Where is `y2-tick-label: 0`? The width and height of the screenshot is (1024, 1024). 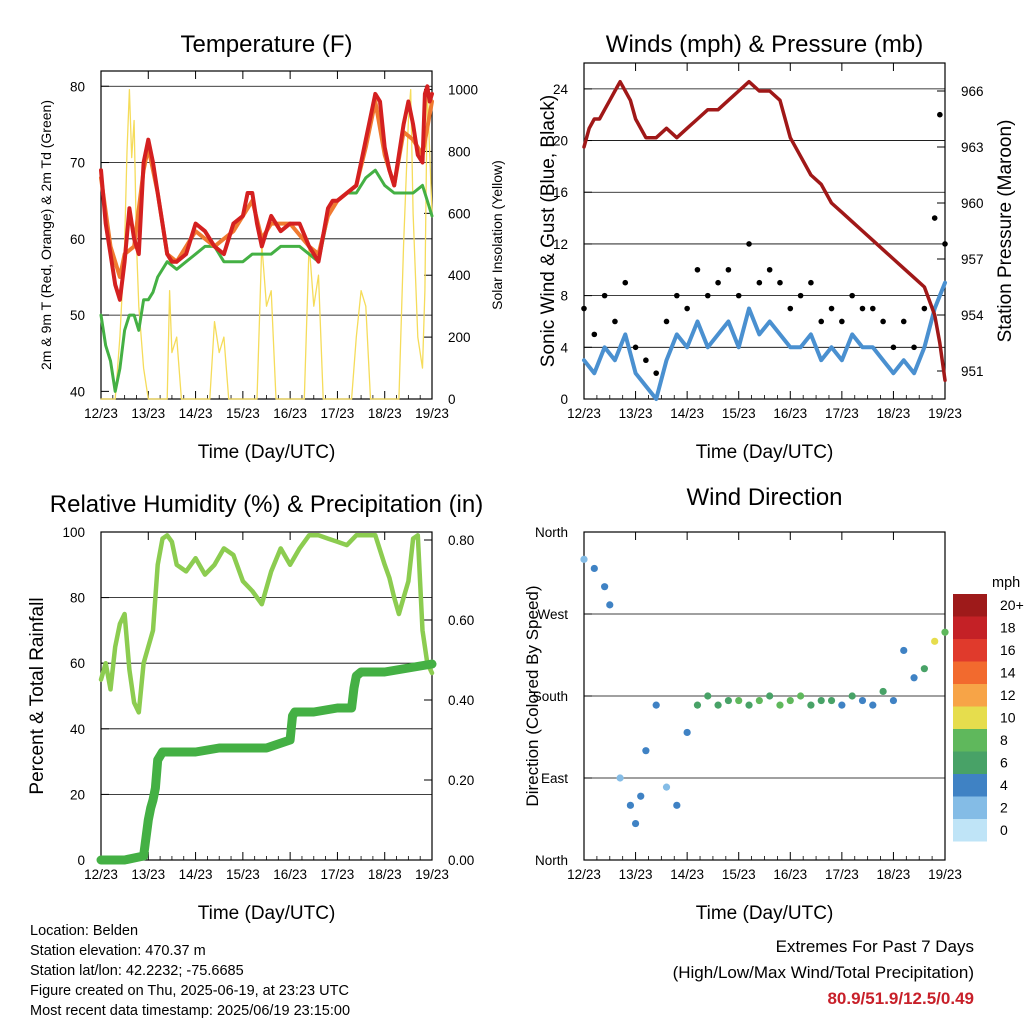
y2-tick-label: 0 is located at coordinates (452, 399).